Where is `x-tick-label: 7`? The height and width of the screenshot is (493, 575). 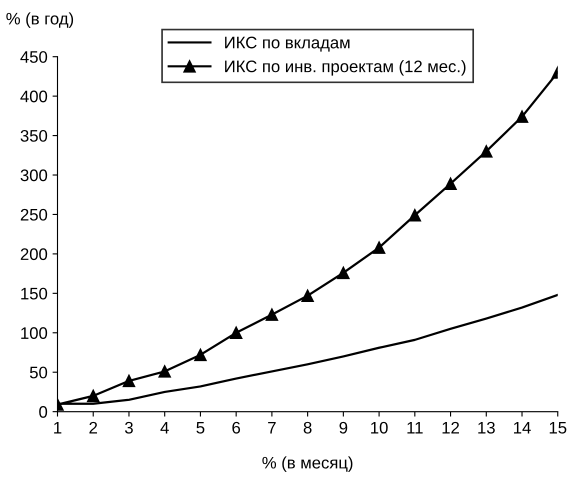 x-tick-label: 7 is located at coordinates (272, 428).